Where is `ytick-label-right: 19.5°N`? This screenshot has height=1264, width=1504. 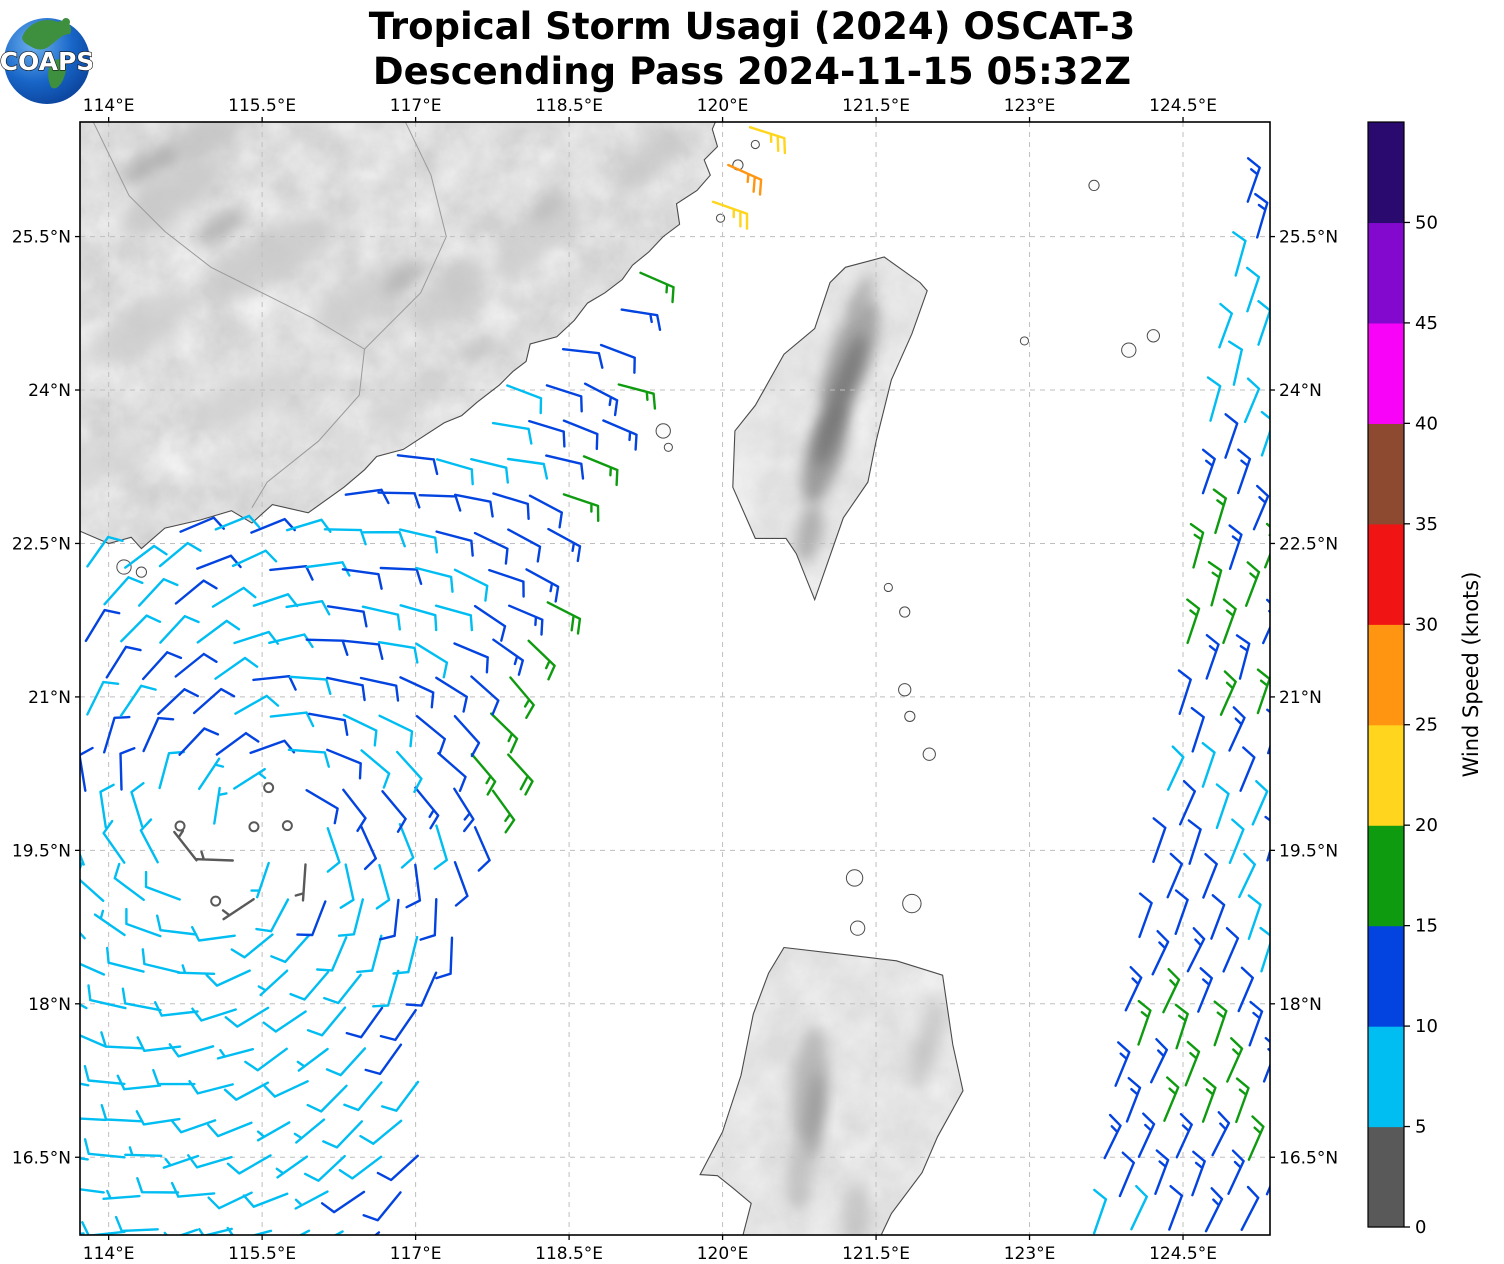
ytick-label-right: 19.5°N is located at coordinates (1308, 851).